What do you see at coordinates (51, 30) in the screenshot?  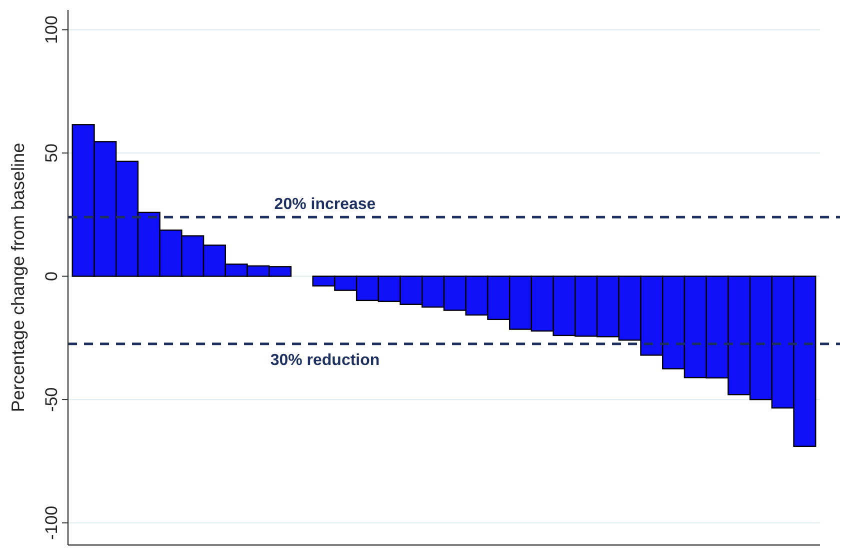 I see `y-tick-label: 100` at bounding box center [51, 30].